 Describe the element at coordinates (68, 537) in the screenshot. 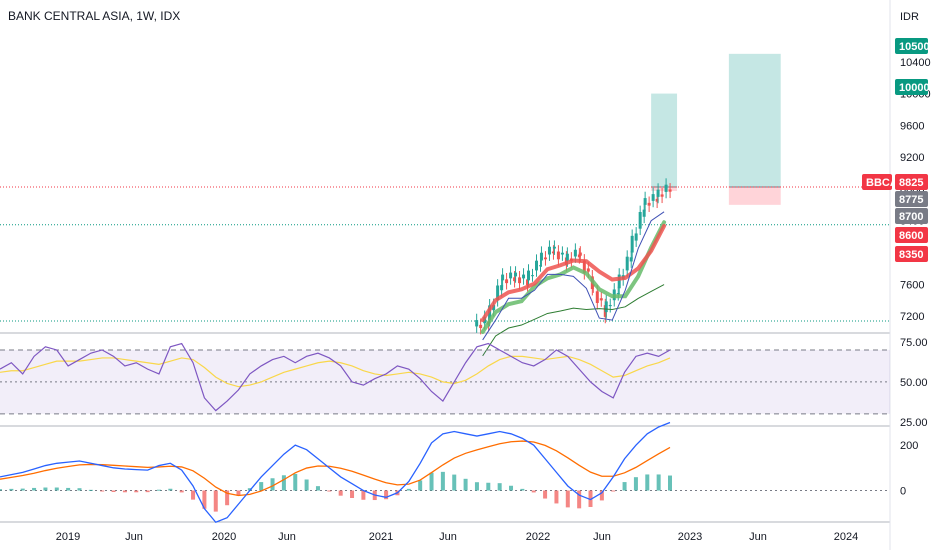

I see `time-axis-tick-label: 2019` at that location.